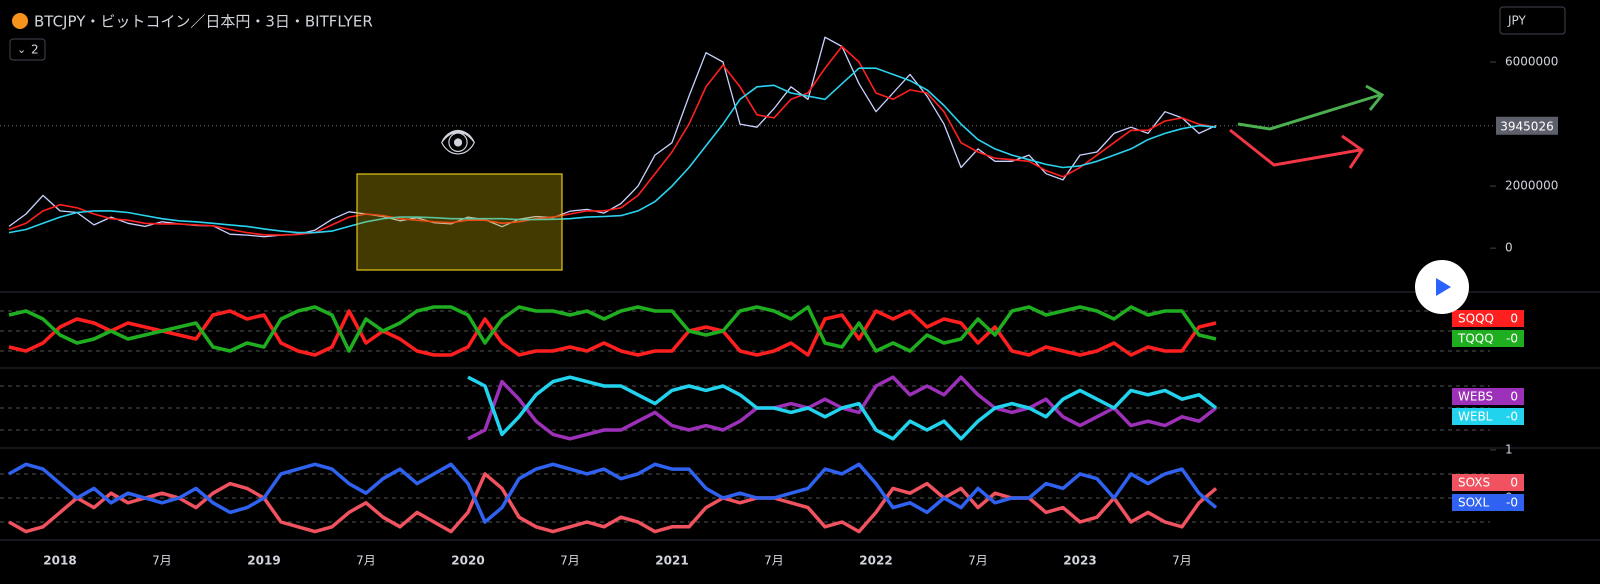 This screenshot has height=584, width=1600. What do you see at coordinates (1474, 483) in the screenshot?
I see `legend-name: SOXS` at bounding box center [1474, 483].